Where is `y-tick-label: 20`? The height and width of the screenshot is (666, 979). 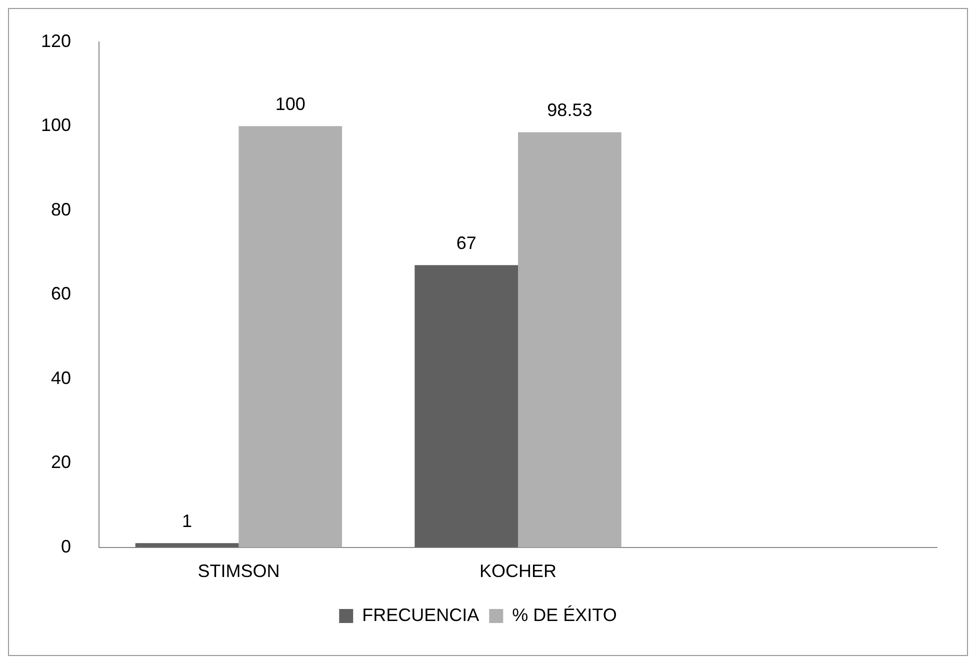
y-tick-label: 20 is located at coordinates (61, 462).